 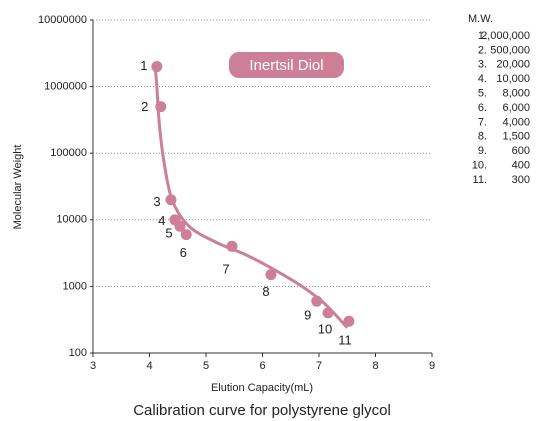 I want to click on point-label: 10, so click(x=325, y=328).